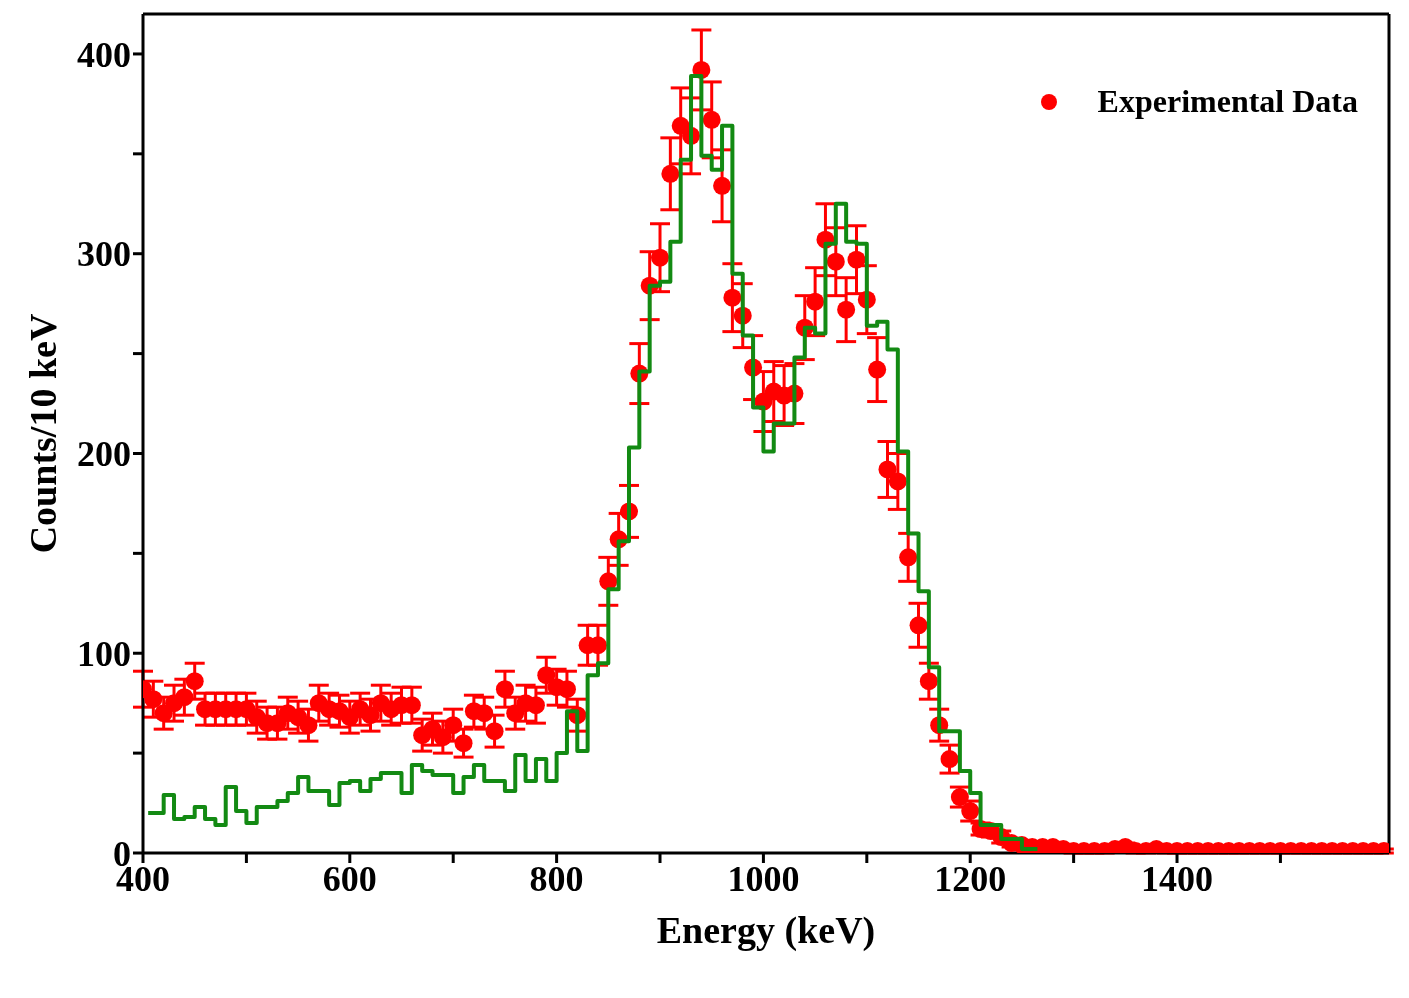 Image resolution: width=1409 pixels, height=998 pixels. What do you see at coordinates (104, 54) in the screenshot?
I see `y-tick-label: 400` at bounding box center [104, 54].